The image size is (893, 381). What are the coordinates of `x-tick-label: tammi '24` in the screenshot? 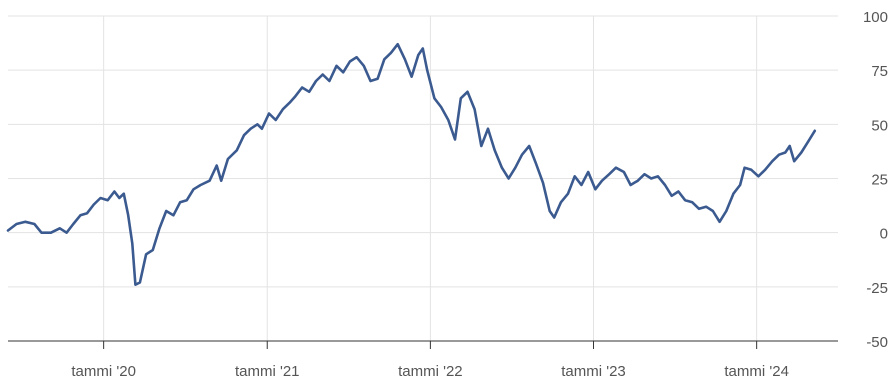 It's located at (756, 371).